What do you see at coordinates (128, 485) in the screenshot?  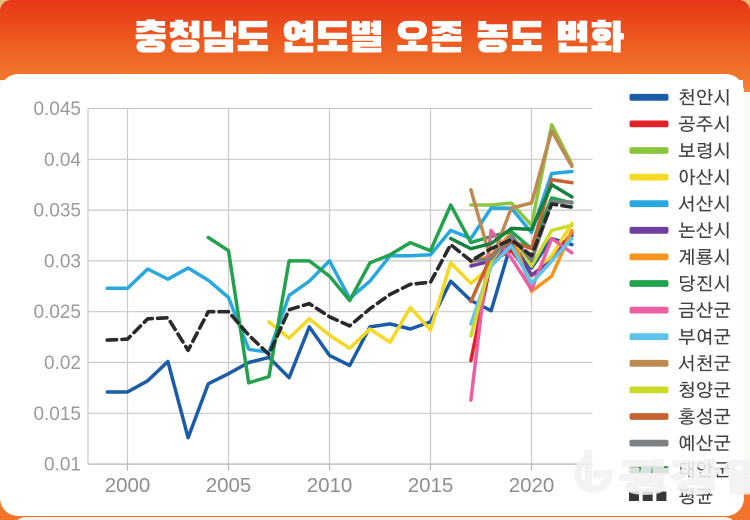 I see `svg-text: 2000` at bounding box center [128, 485].